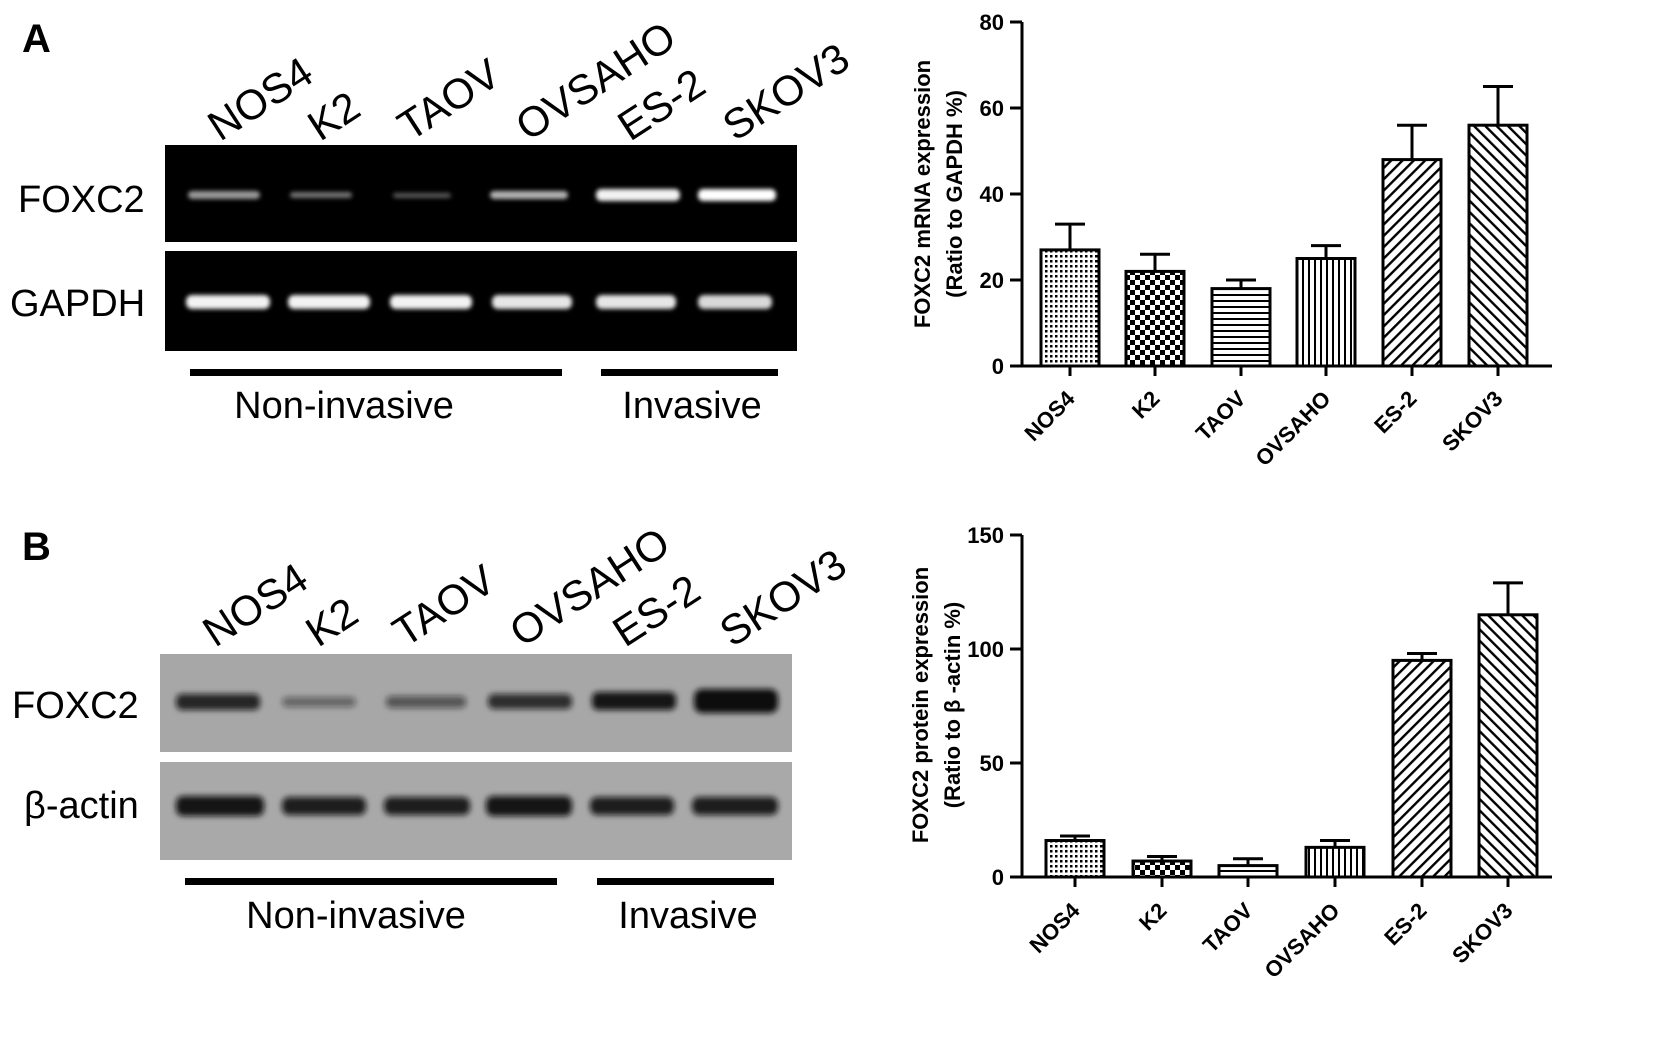  What do you see at coordinates (685, 881) in the screenshot?
I see `group-line-invasive-b` at bounding box center [685, 881].